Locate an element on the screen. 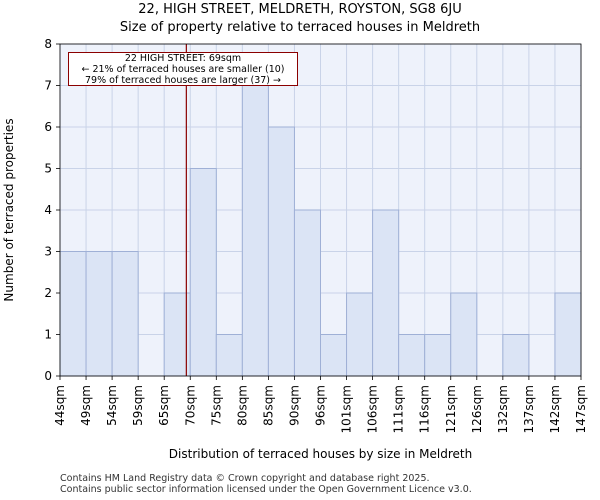 Image resolution: width=600 pixels, height=500 pixels. x-tick-label: 59sqm is located at coordinates (138, 405).